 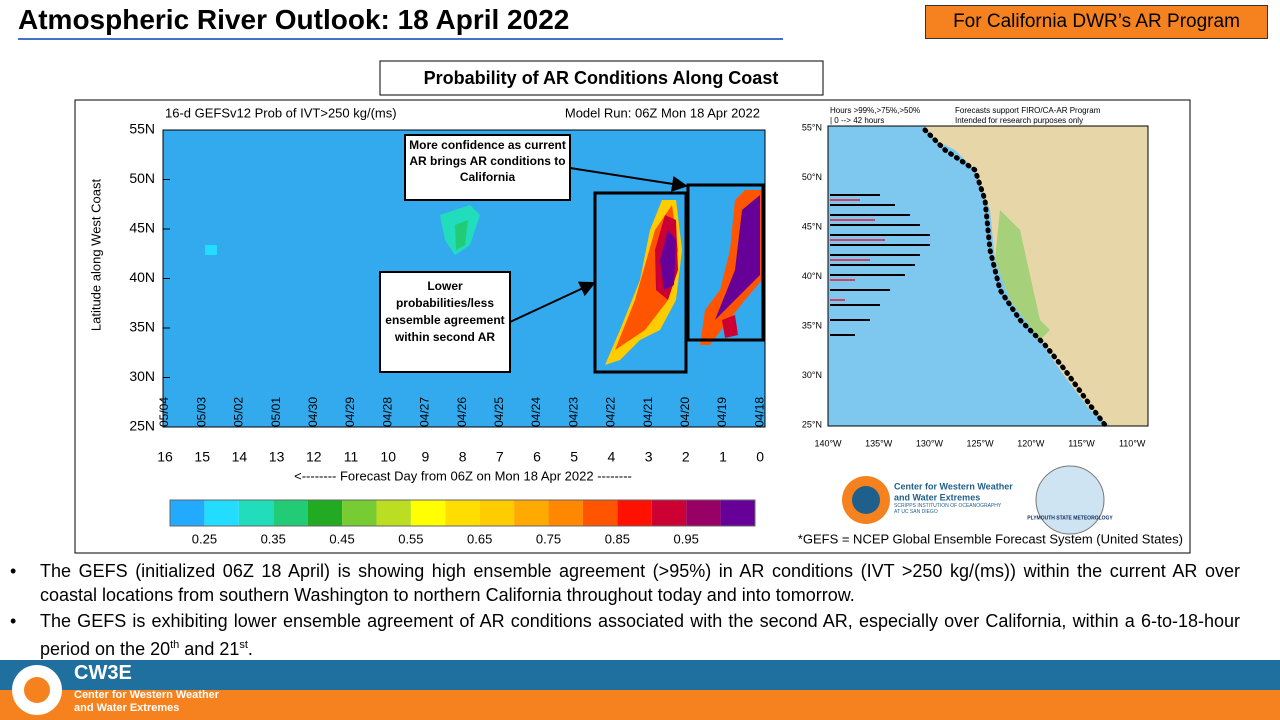 What do you see at coordinates (273, 538) in the screenshot?
I see `colorbar-label: 0.35` at bounding box center [273, 538].